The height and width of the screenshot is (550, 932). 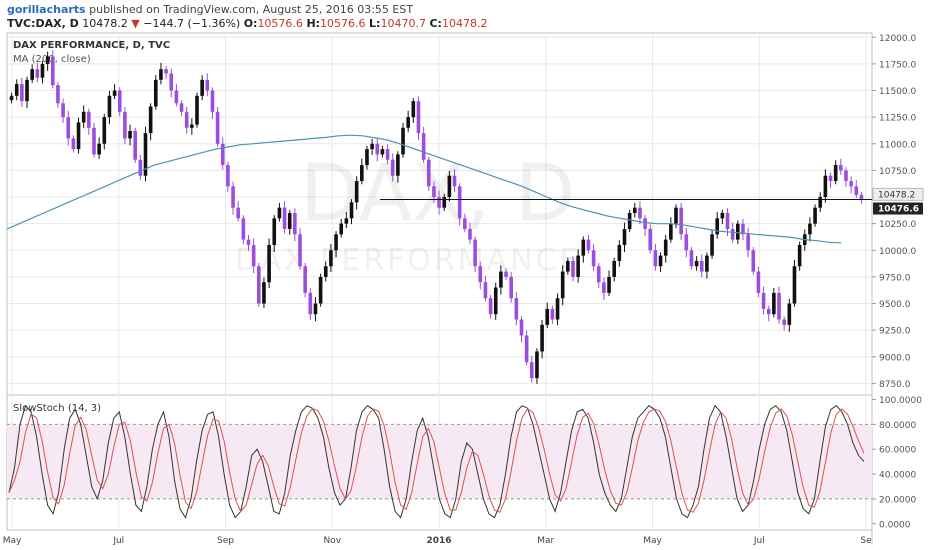 I want to click on down-arrow-icon: ▼, so click(x=133, y=23).